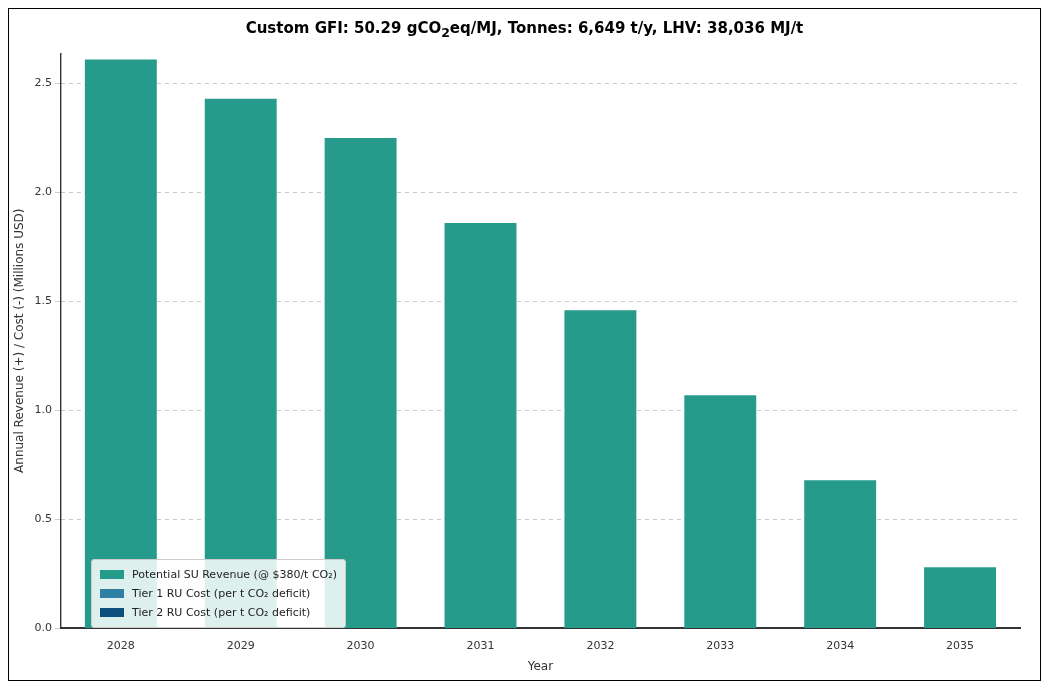  Describe the element at coordinates (234, 575) in the screenshot. I see `legend-label: Potential SU Revenue (@ $380/t CO₂)` at that location.